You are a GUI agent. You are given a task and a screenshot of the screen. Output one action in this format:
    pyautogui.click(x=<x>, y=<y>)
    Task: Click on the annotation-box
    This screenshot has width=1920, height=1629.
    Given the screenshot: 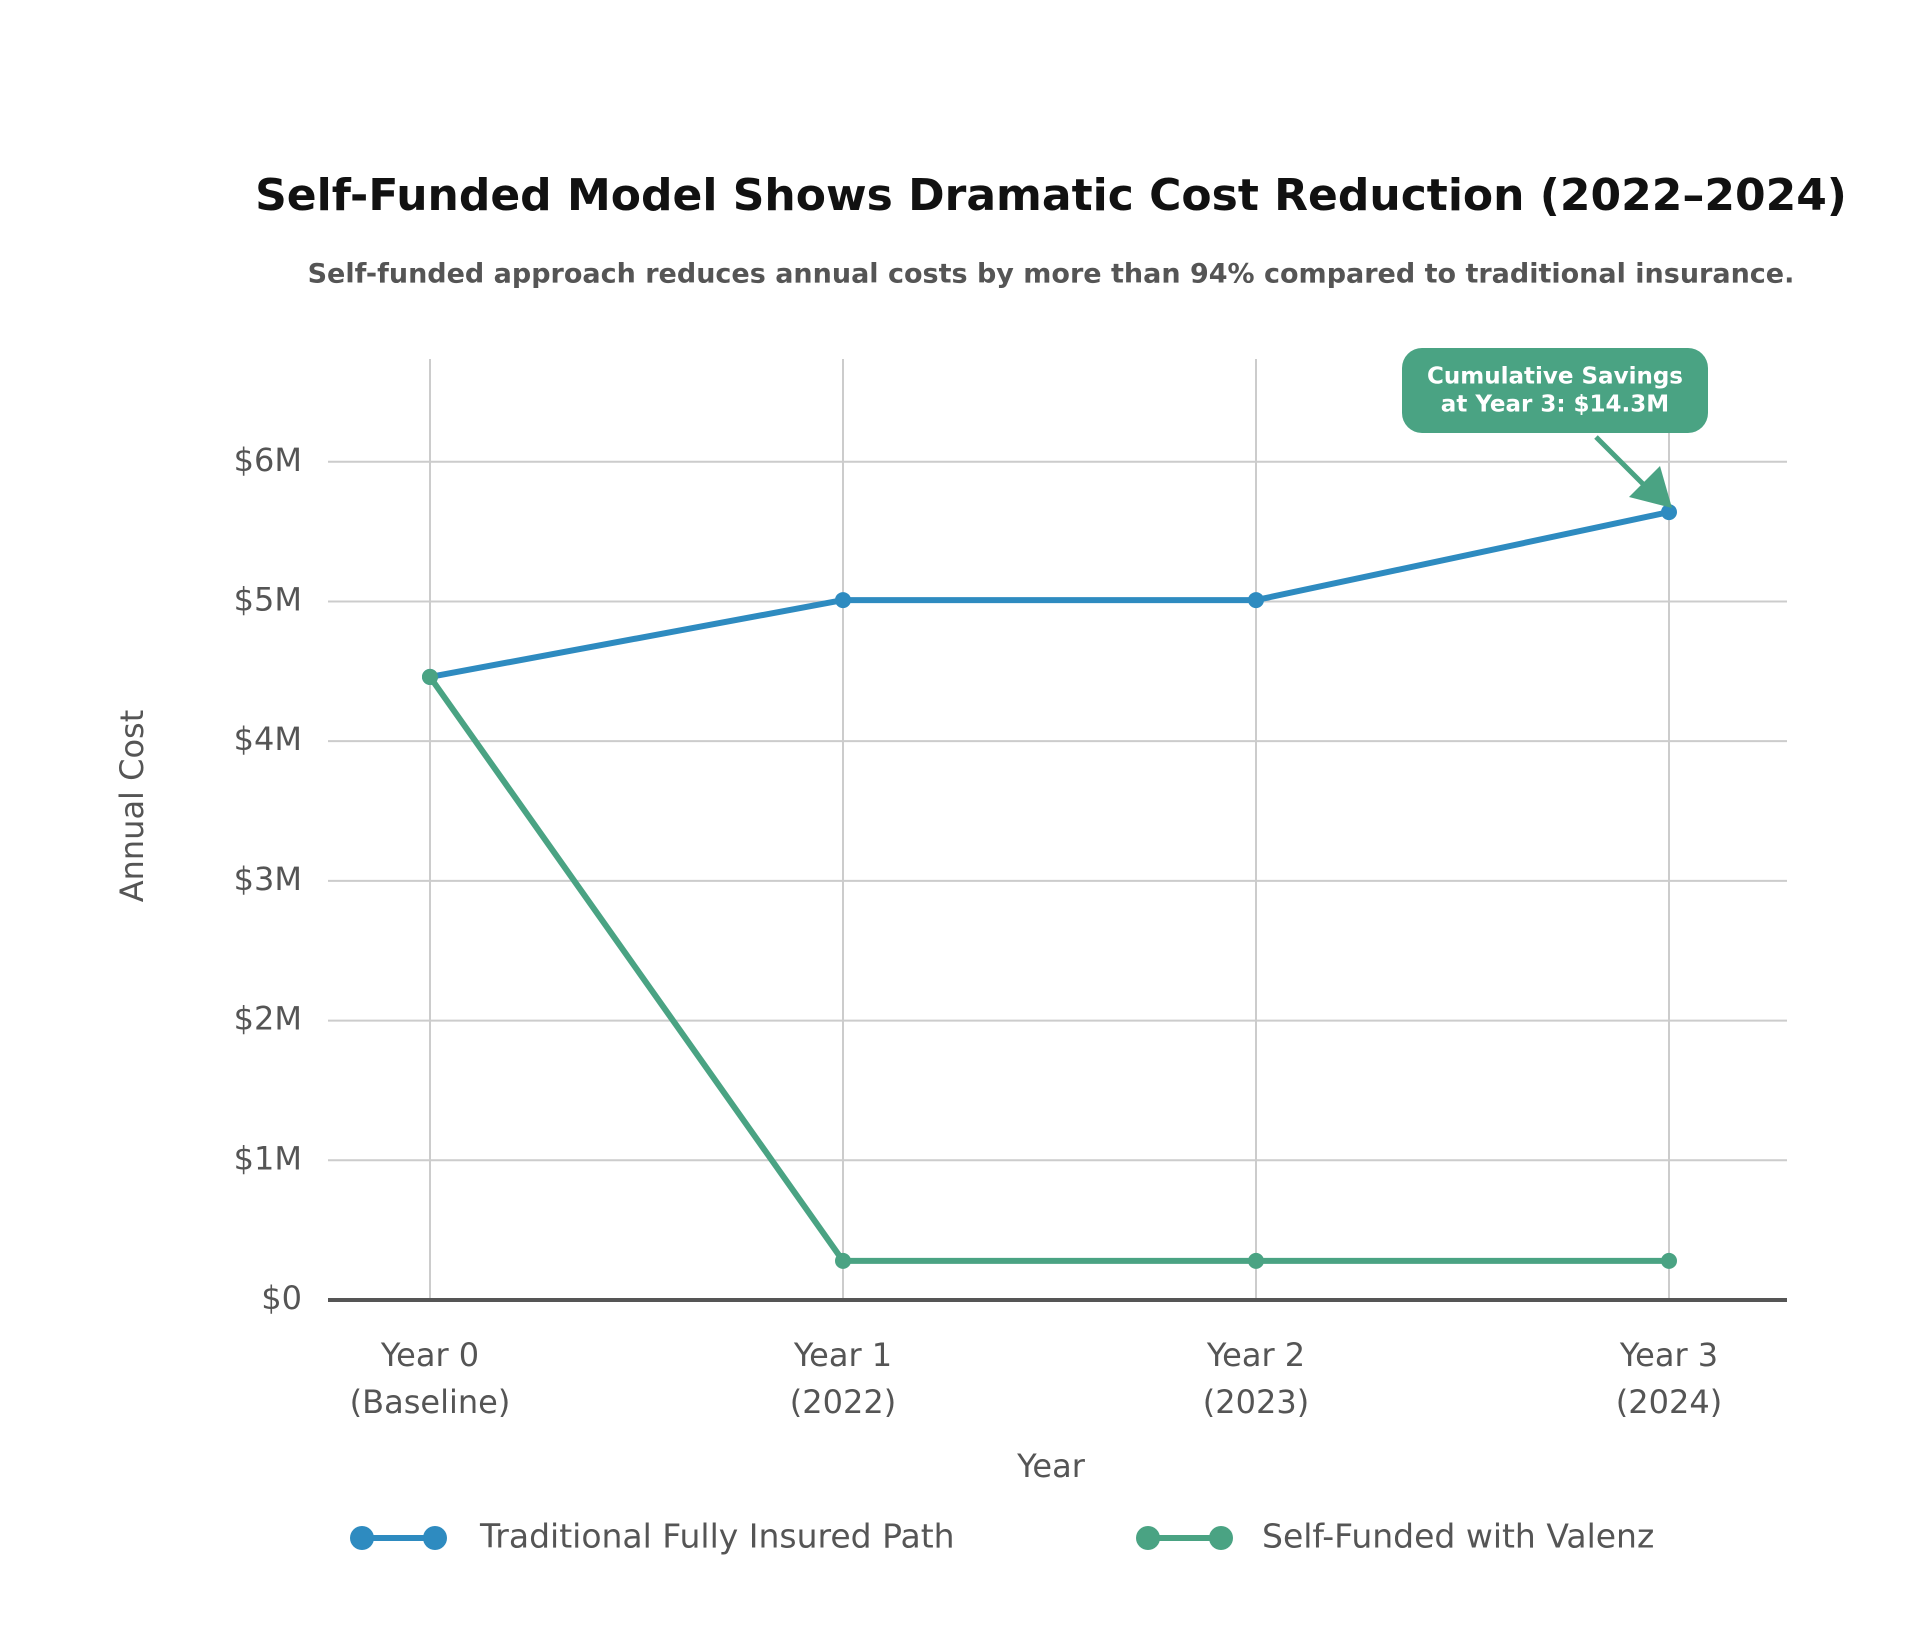 What is the action you would take?
    pyautogui.click(x=1555, y=390)
    